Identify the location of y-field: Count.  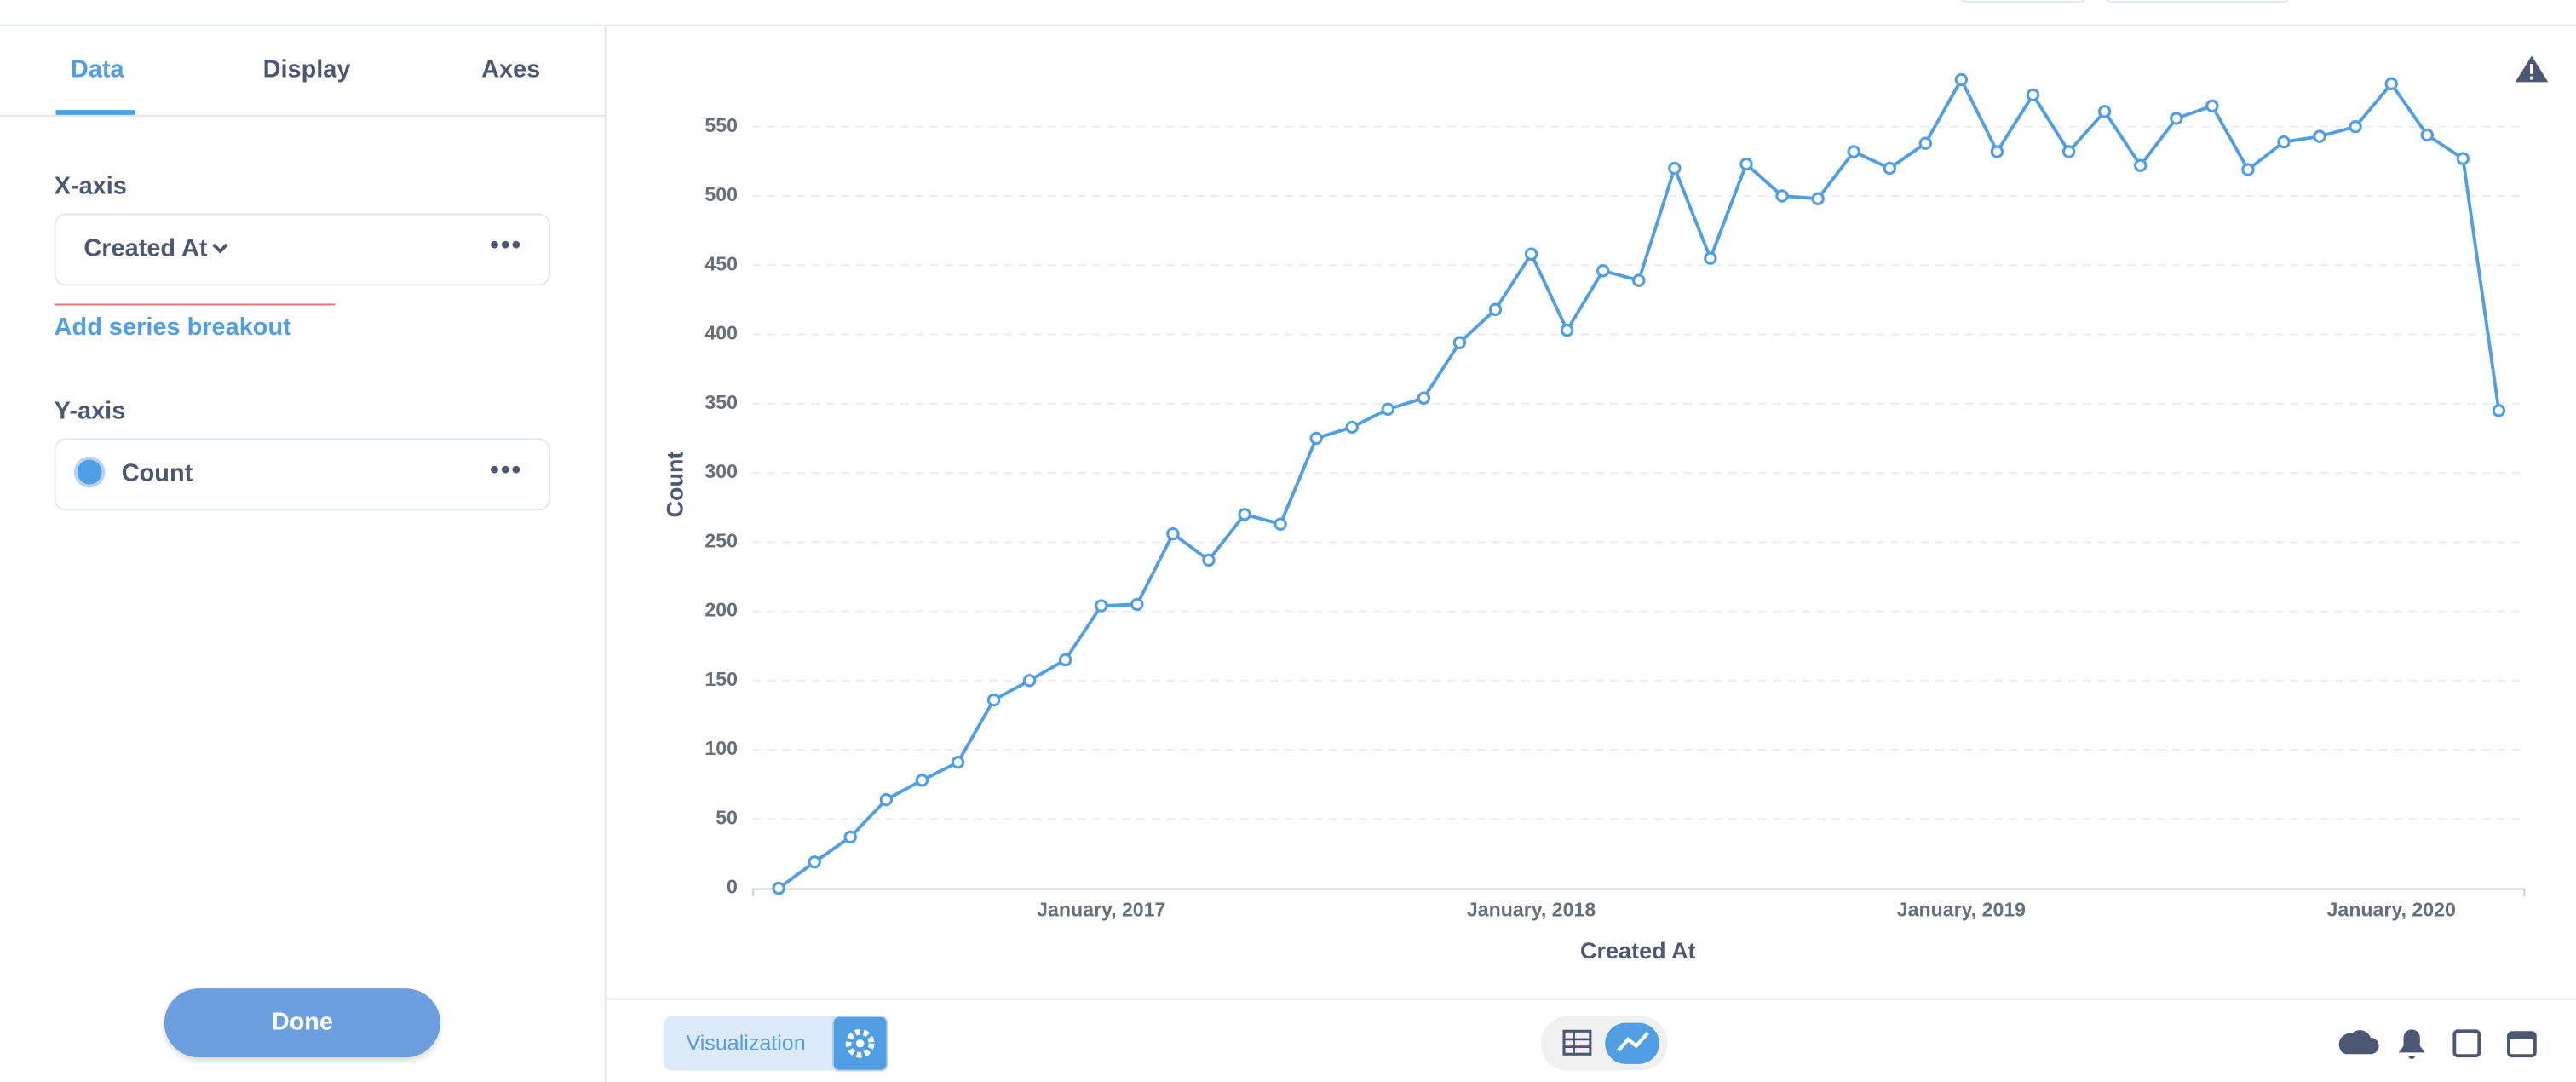
(157, 473).